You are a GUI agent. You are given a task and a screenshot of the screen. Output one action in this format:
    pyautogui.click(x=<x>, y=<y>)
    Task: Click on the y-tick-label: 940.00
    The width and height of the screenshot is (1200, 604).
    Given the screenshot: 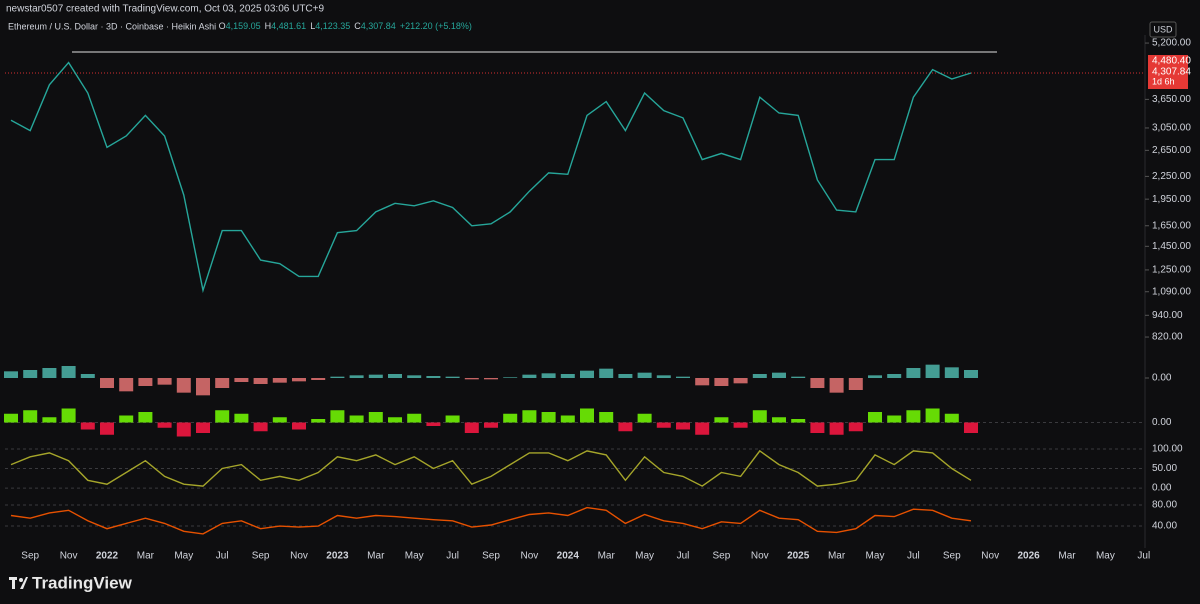 What is the action you would take?
    pyautogui.click(x=1167, y=315)
    